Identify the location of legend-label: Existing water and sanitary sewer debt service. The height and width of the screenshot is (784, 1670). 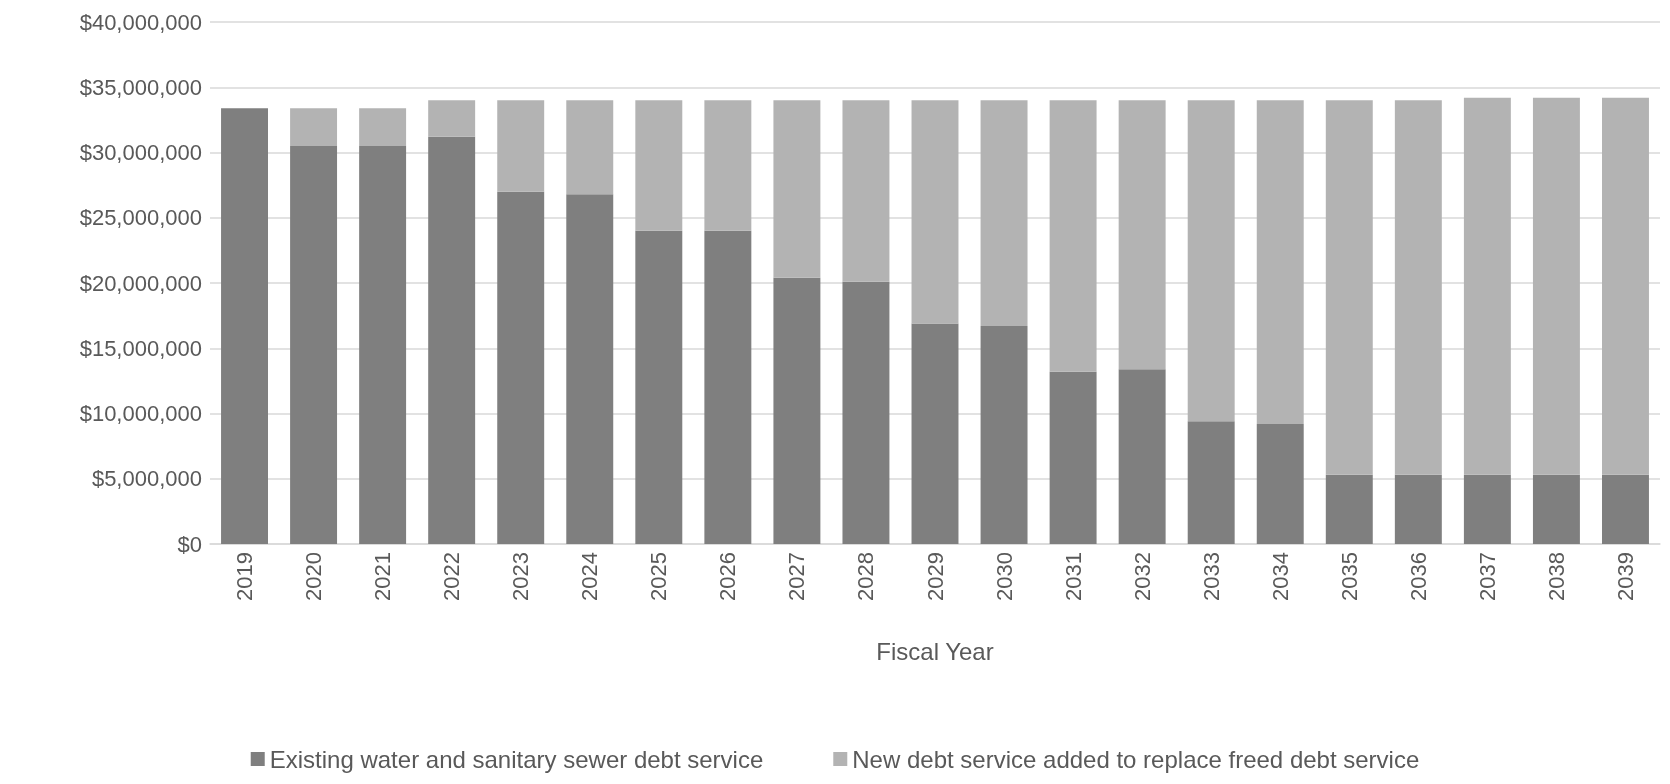
(516, 759).